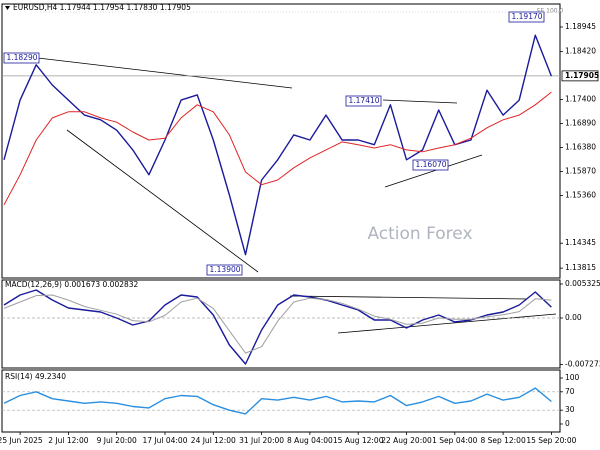 The height and width of the screenshot is (450, 600). I want to click on level-label: 1.13900, so click(225, 269).